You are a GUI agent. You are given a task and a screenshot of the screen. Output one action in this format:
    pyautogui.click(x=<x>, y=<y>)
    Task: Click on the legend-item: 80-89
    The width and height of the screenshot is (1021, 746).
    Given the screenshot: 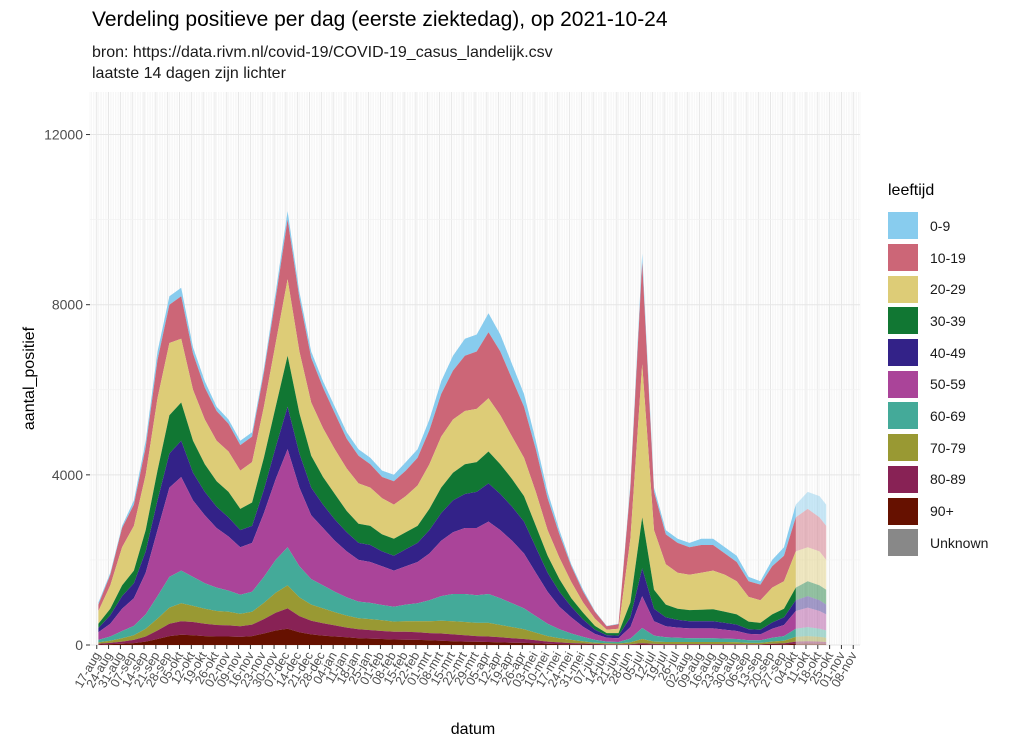 What is the action you would take?
    pyautogui.click(x=938, y=480)
    